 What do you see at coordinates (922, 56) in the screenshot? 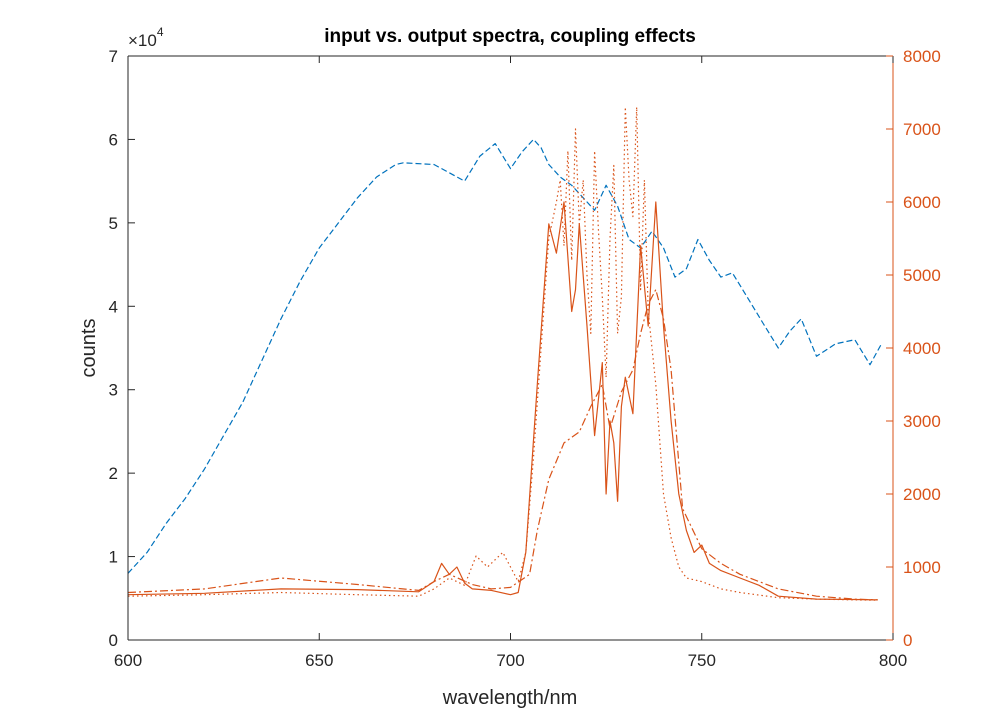
I see `y-right-tick-label: 8000` at bounding box center [922, 56].